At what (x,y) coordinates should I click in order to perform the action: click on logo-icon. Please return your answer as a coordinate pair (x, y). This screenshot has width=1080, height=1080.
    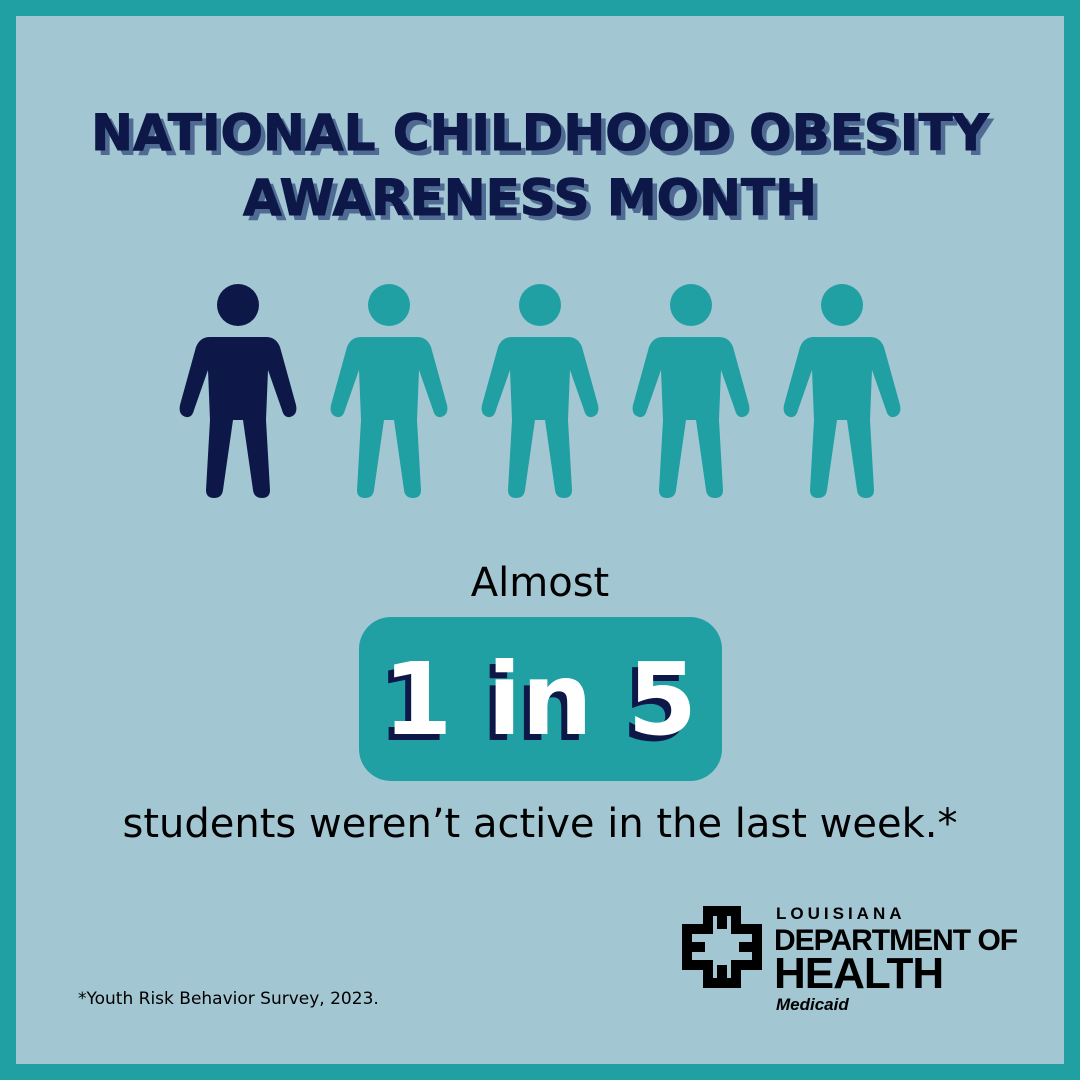
    Looking at the image, I should click on (722, 947).